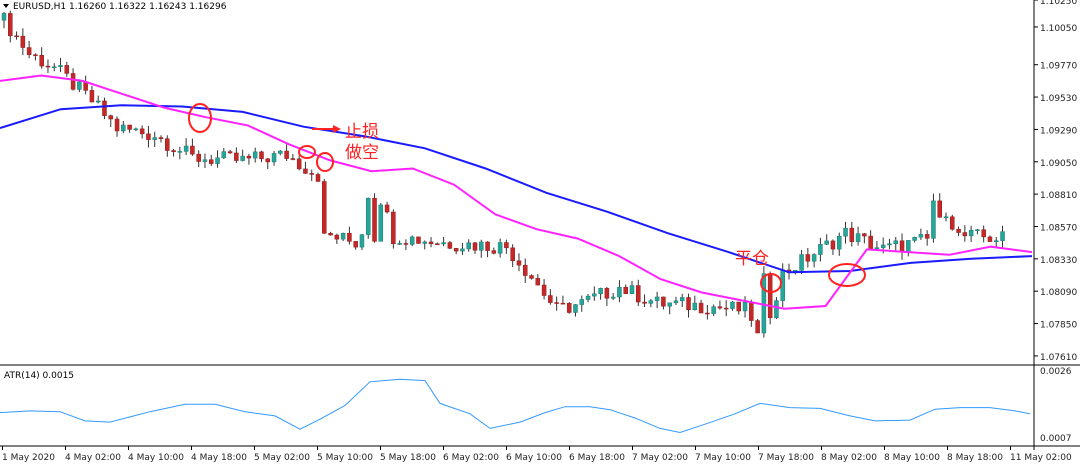  I want to click on time-tick-label: 7 May 02:00, so click(660, 458).